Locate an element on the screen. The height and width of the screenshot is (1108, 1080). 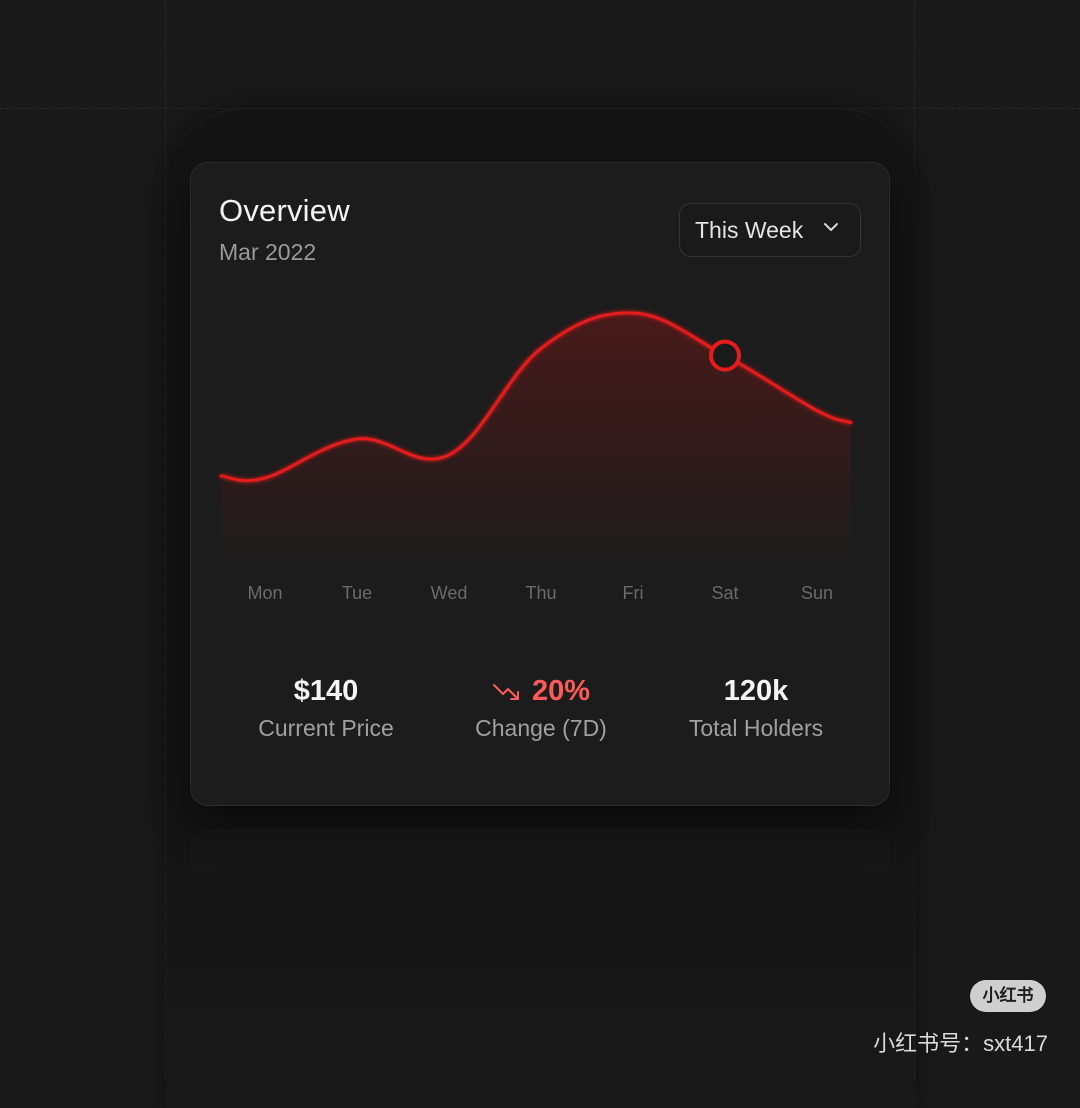
x-tick-label-tue: Tue is located at coordinates (357, 593).